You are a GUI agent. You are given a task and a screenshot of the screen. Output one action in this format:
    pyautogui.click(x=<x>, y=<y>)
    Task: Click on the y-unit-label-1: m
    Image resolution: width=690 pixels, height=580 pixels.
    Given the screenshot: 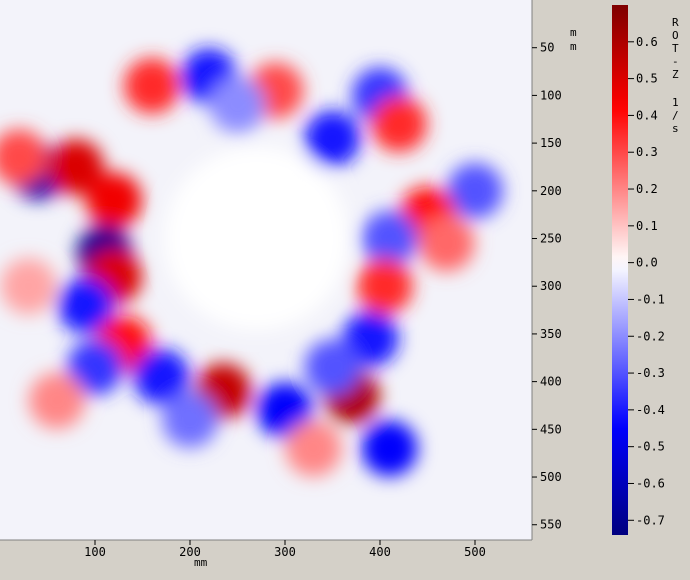 What is the action you would take?
    pyautogui.click(x=573, y=32)
    